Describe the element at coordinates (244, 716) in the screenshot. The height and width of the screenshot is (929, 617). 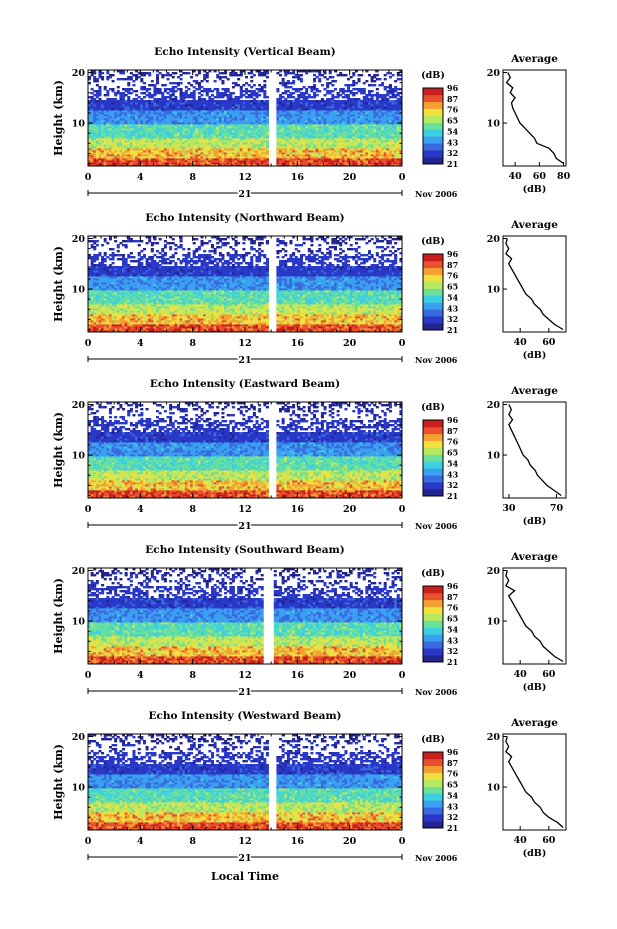
I see `panel-title: Echo Intensity (Westward Beam)` at that location.